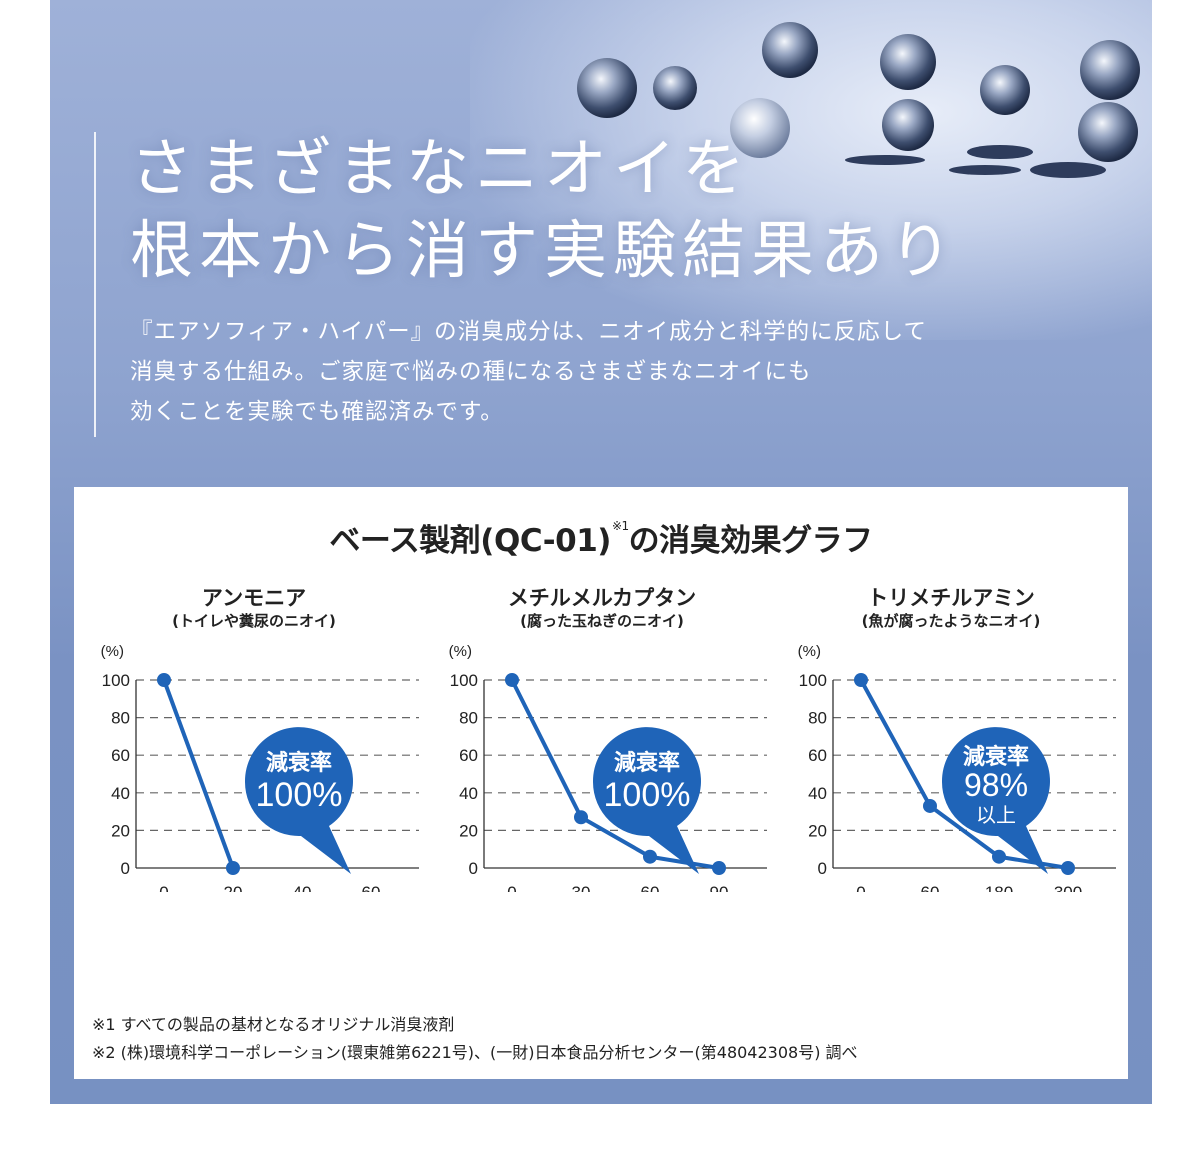  Describe the element at coordinates (999, 887) in the screenshot. I see `x-tick-label: 180` at that location.